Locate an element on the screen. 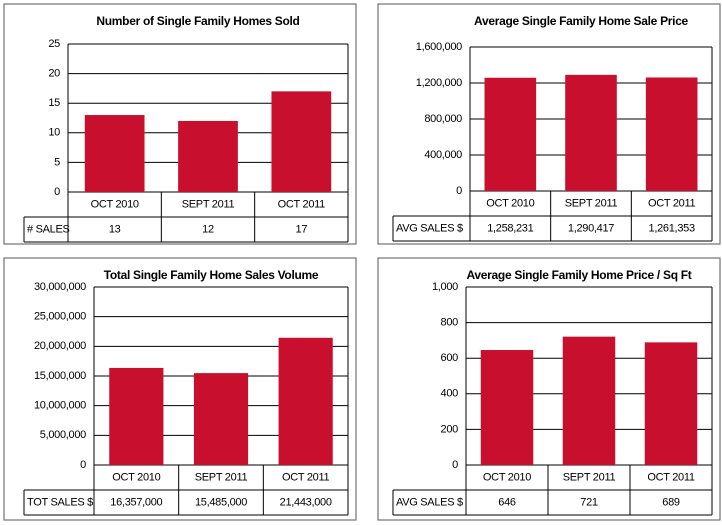 Image resolution: width=722 pixels, height=525 pixels. y-tick-label: 1,600,000 is located at coordinates (439, 47).